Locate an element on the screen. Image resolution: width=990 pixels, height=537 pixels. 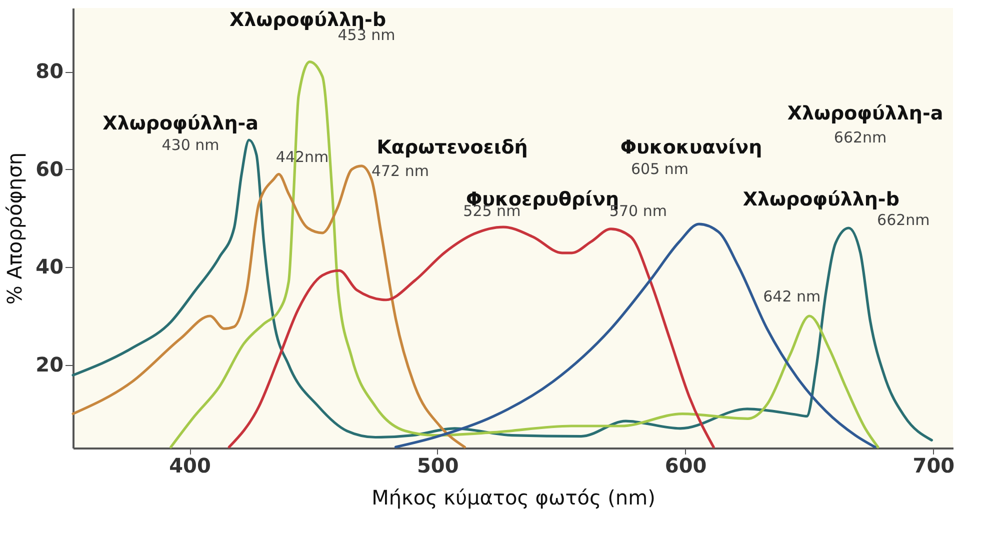
annotation: Φυκοκυανίνη is located at coordinates (691, 147).